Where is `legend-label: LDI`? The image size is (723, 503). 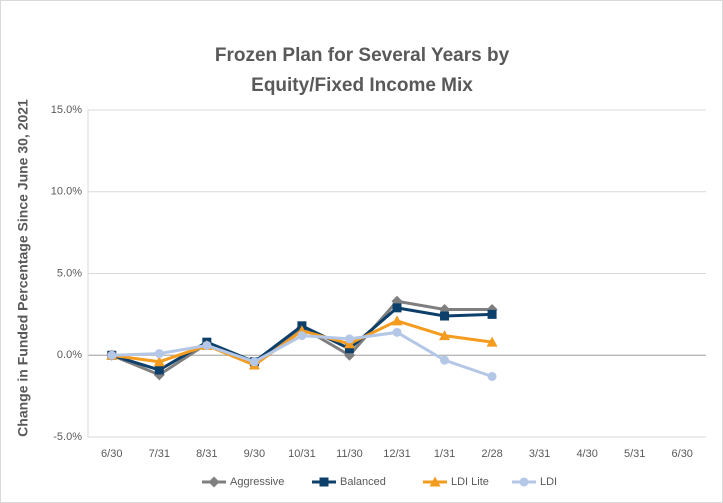 legend-label: LDI is located at coordinates (548, 482).